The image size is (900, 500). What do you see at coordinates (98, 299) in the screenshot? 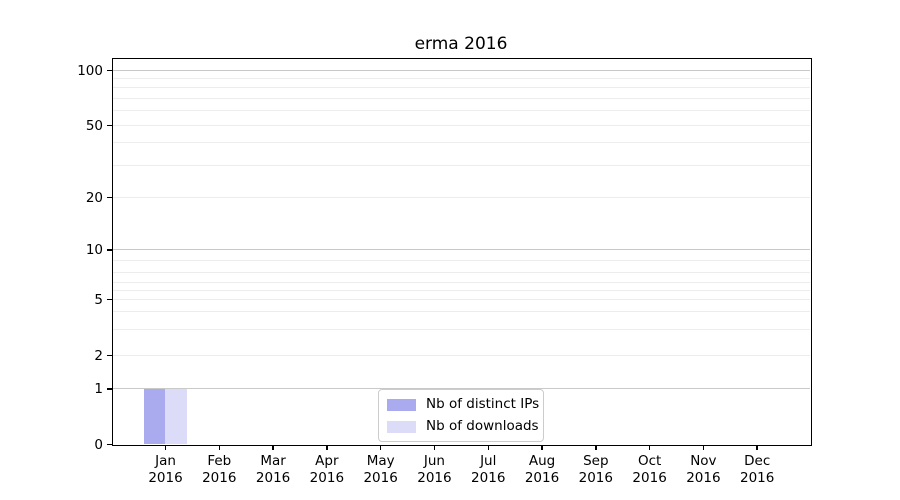
I see `y-tick-label-5: 5` at bounding box center [98, 299].